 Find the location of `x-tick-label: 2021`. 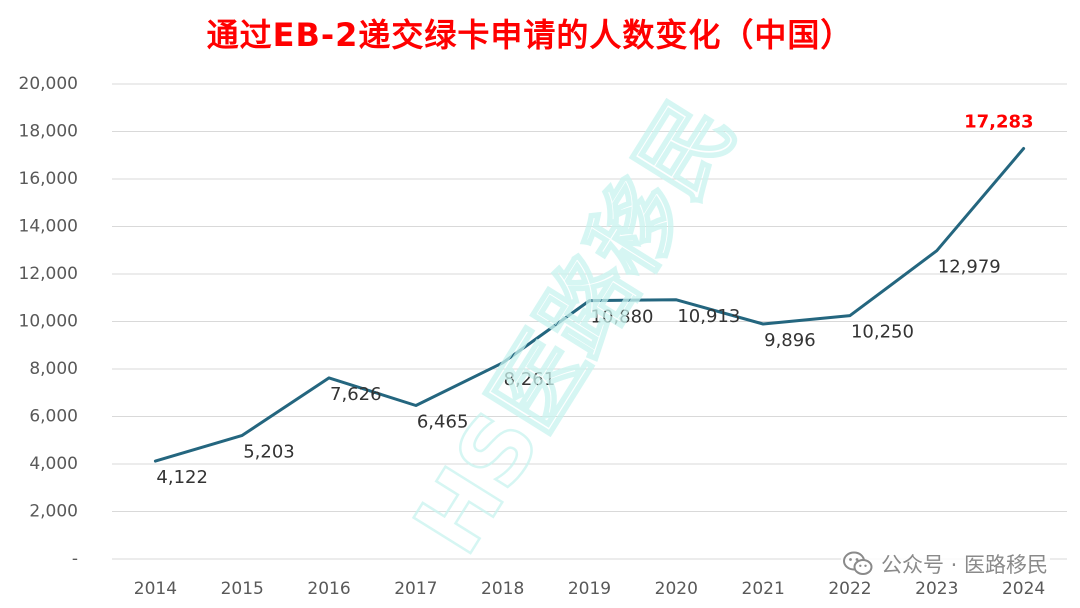

x-tick-label: 2021 is located at coordinates (763, 589).